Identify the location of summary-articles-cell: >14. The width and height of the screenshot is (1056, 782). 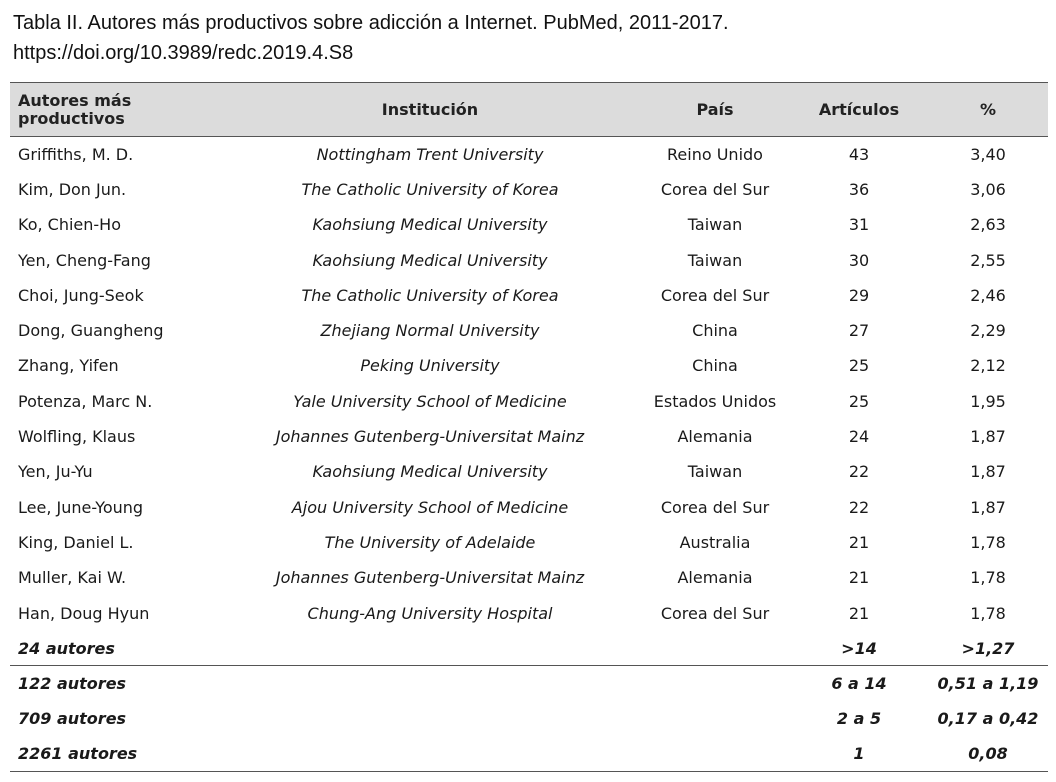
(859, 648).